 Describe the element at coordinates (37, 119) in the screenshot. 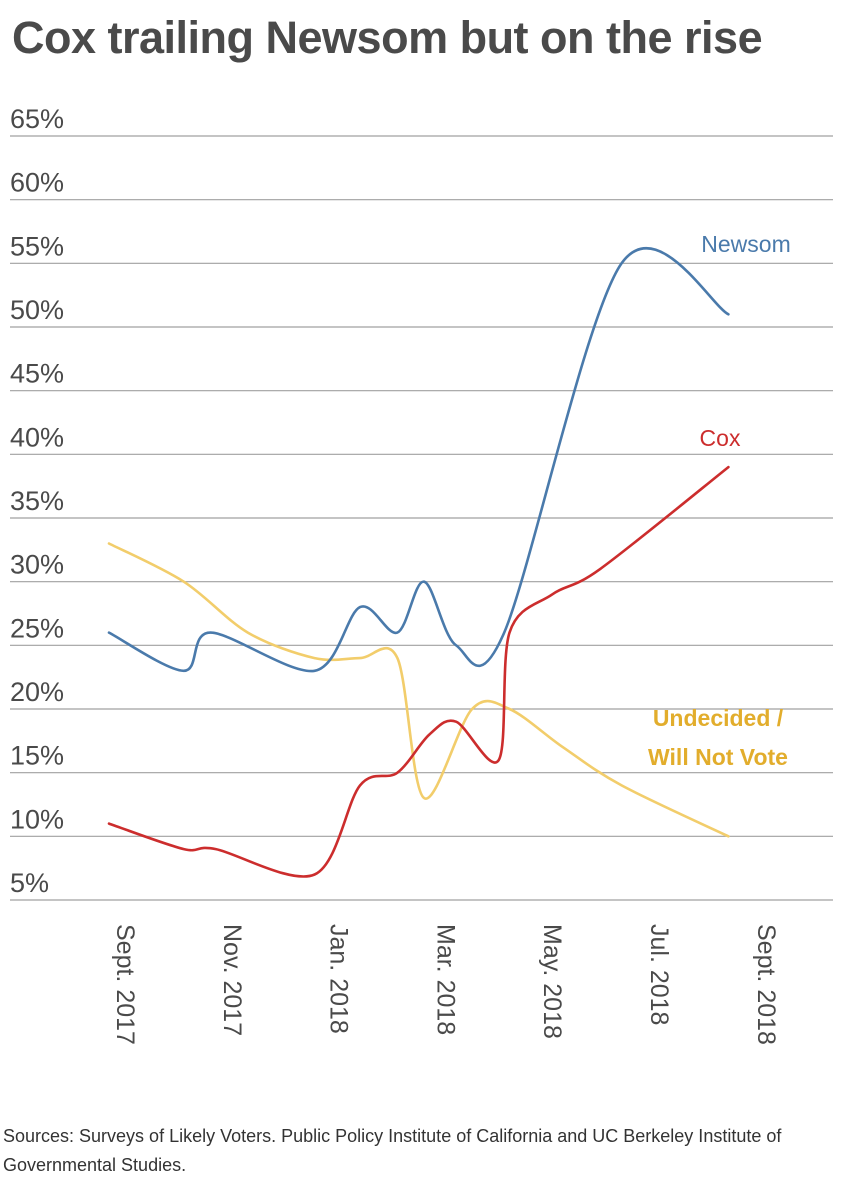

I see `y-tick-label: 65%` at that location.